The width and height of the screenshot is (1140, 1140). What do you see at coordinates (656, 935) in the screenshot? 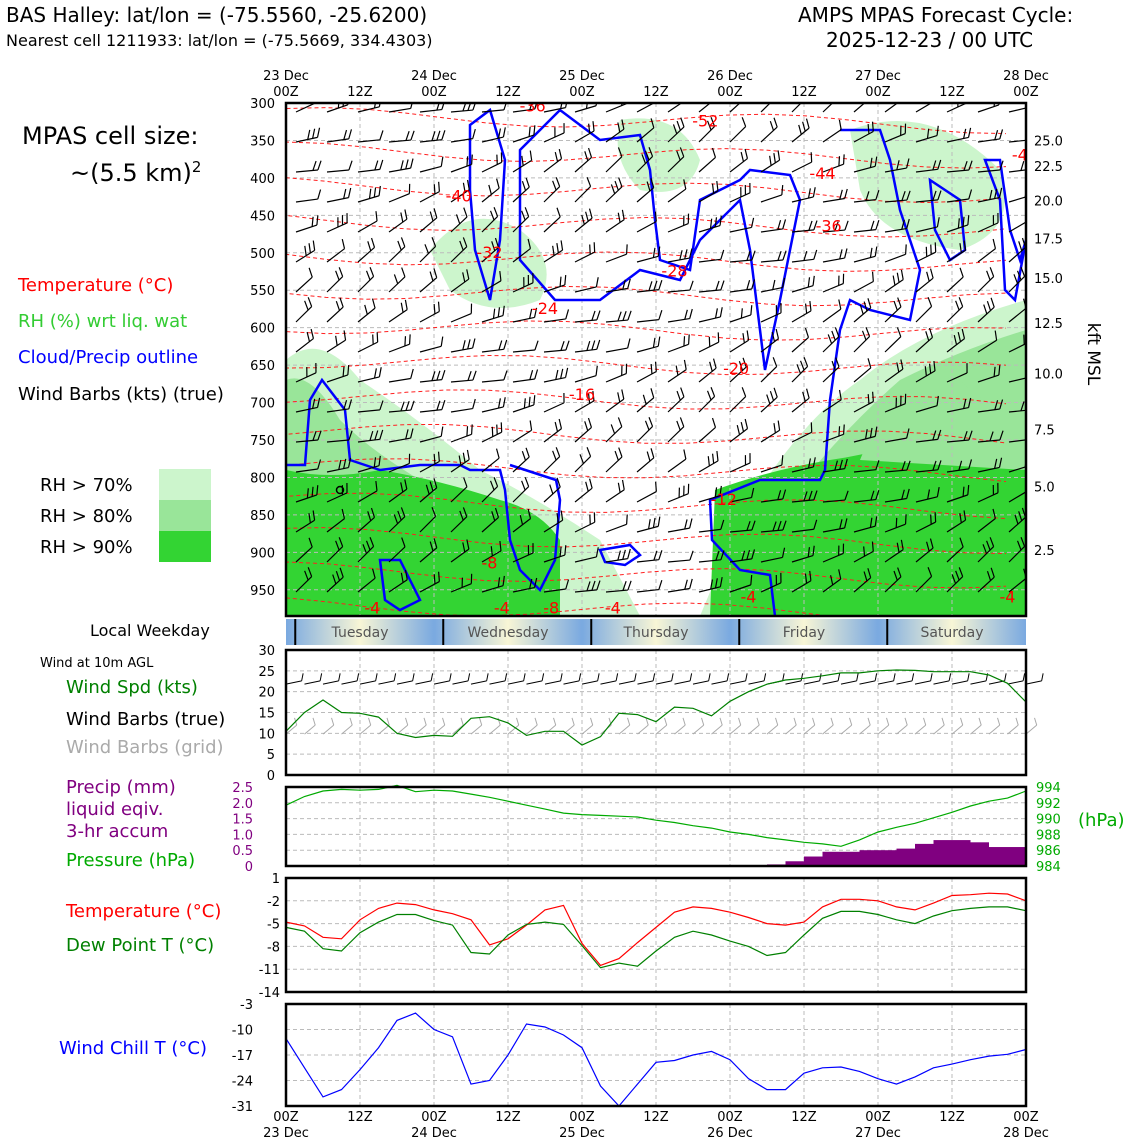
I see `temp-panel-frame` at bounding box center [656, 935].